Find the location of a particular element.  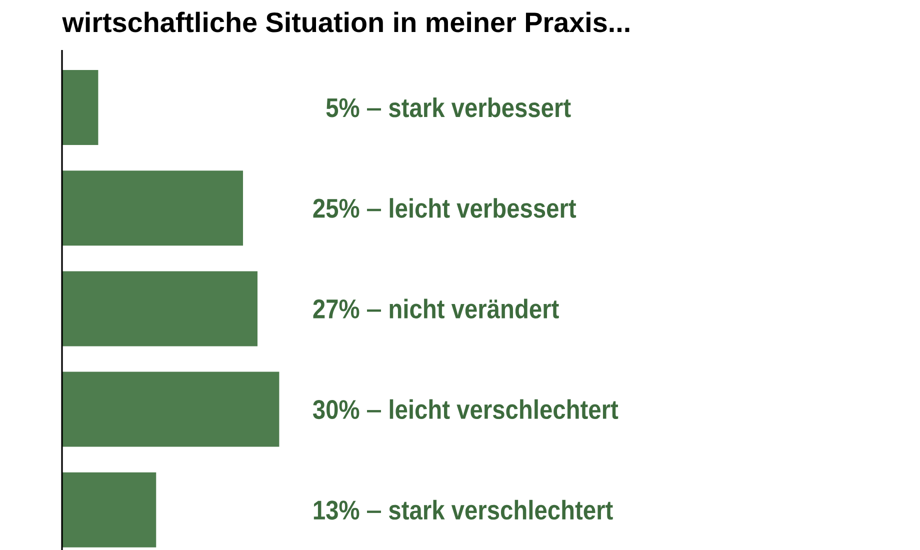

y-tick-label: nicht verändert is located at coordinates (474, 308).